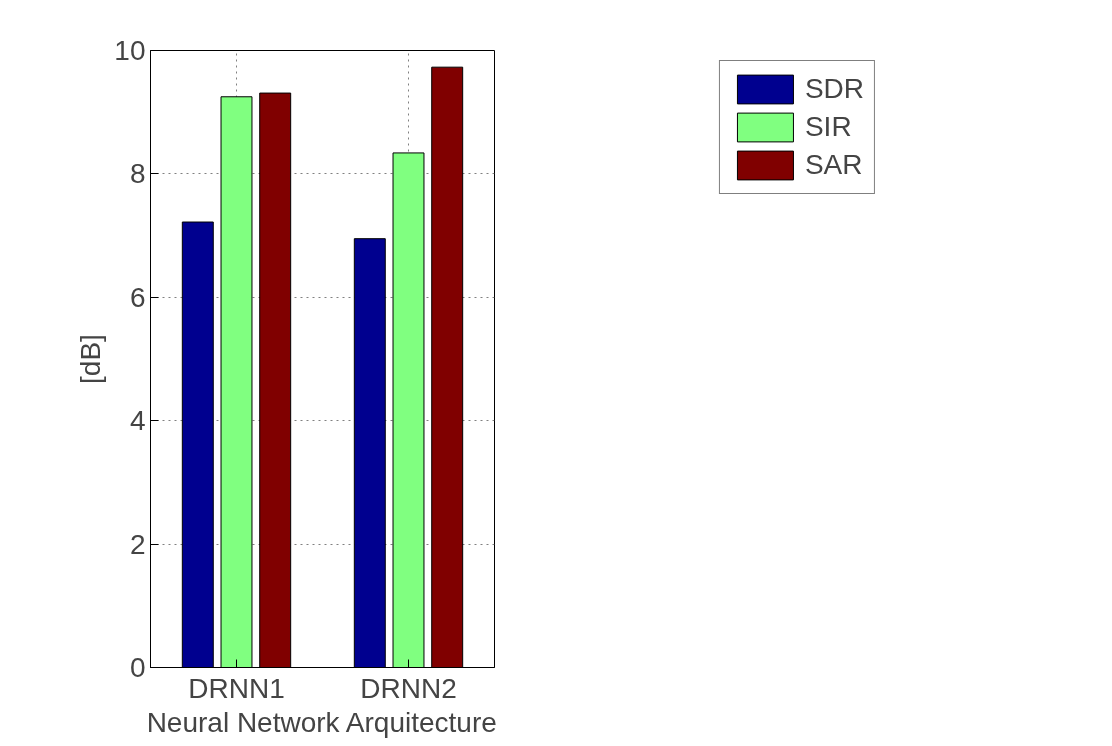 The image size is (1112, 746). Describe the element at coordinates (828, 127) in the screenshot. I see `legend-label: SIR` at that location.